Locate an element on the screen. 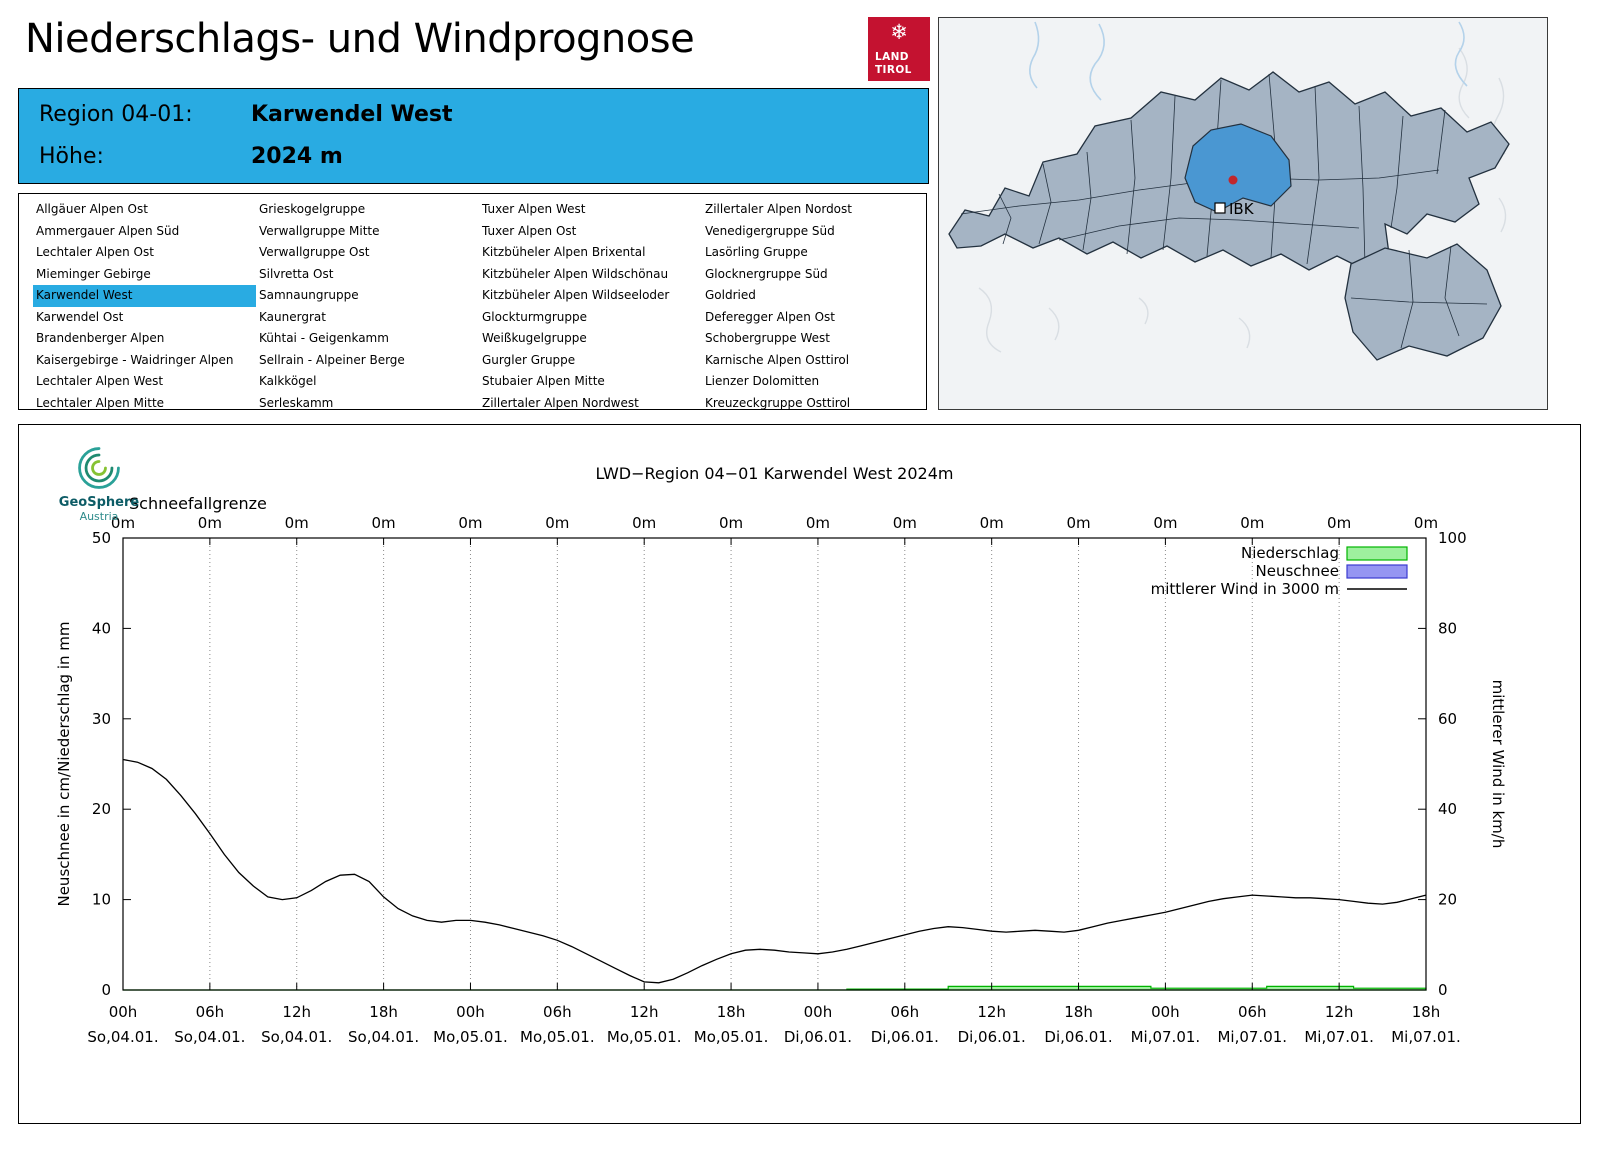  region-list-item: Kalkkögel is located at coordinates (288, 381).